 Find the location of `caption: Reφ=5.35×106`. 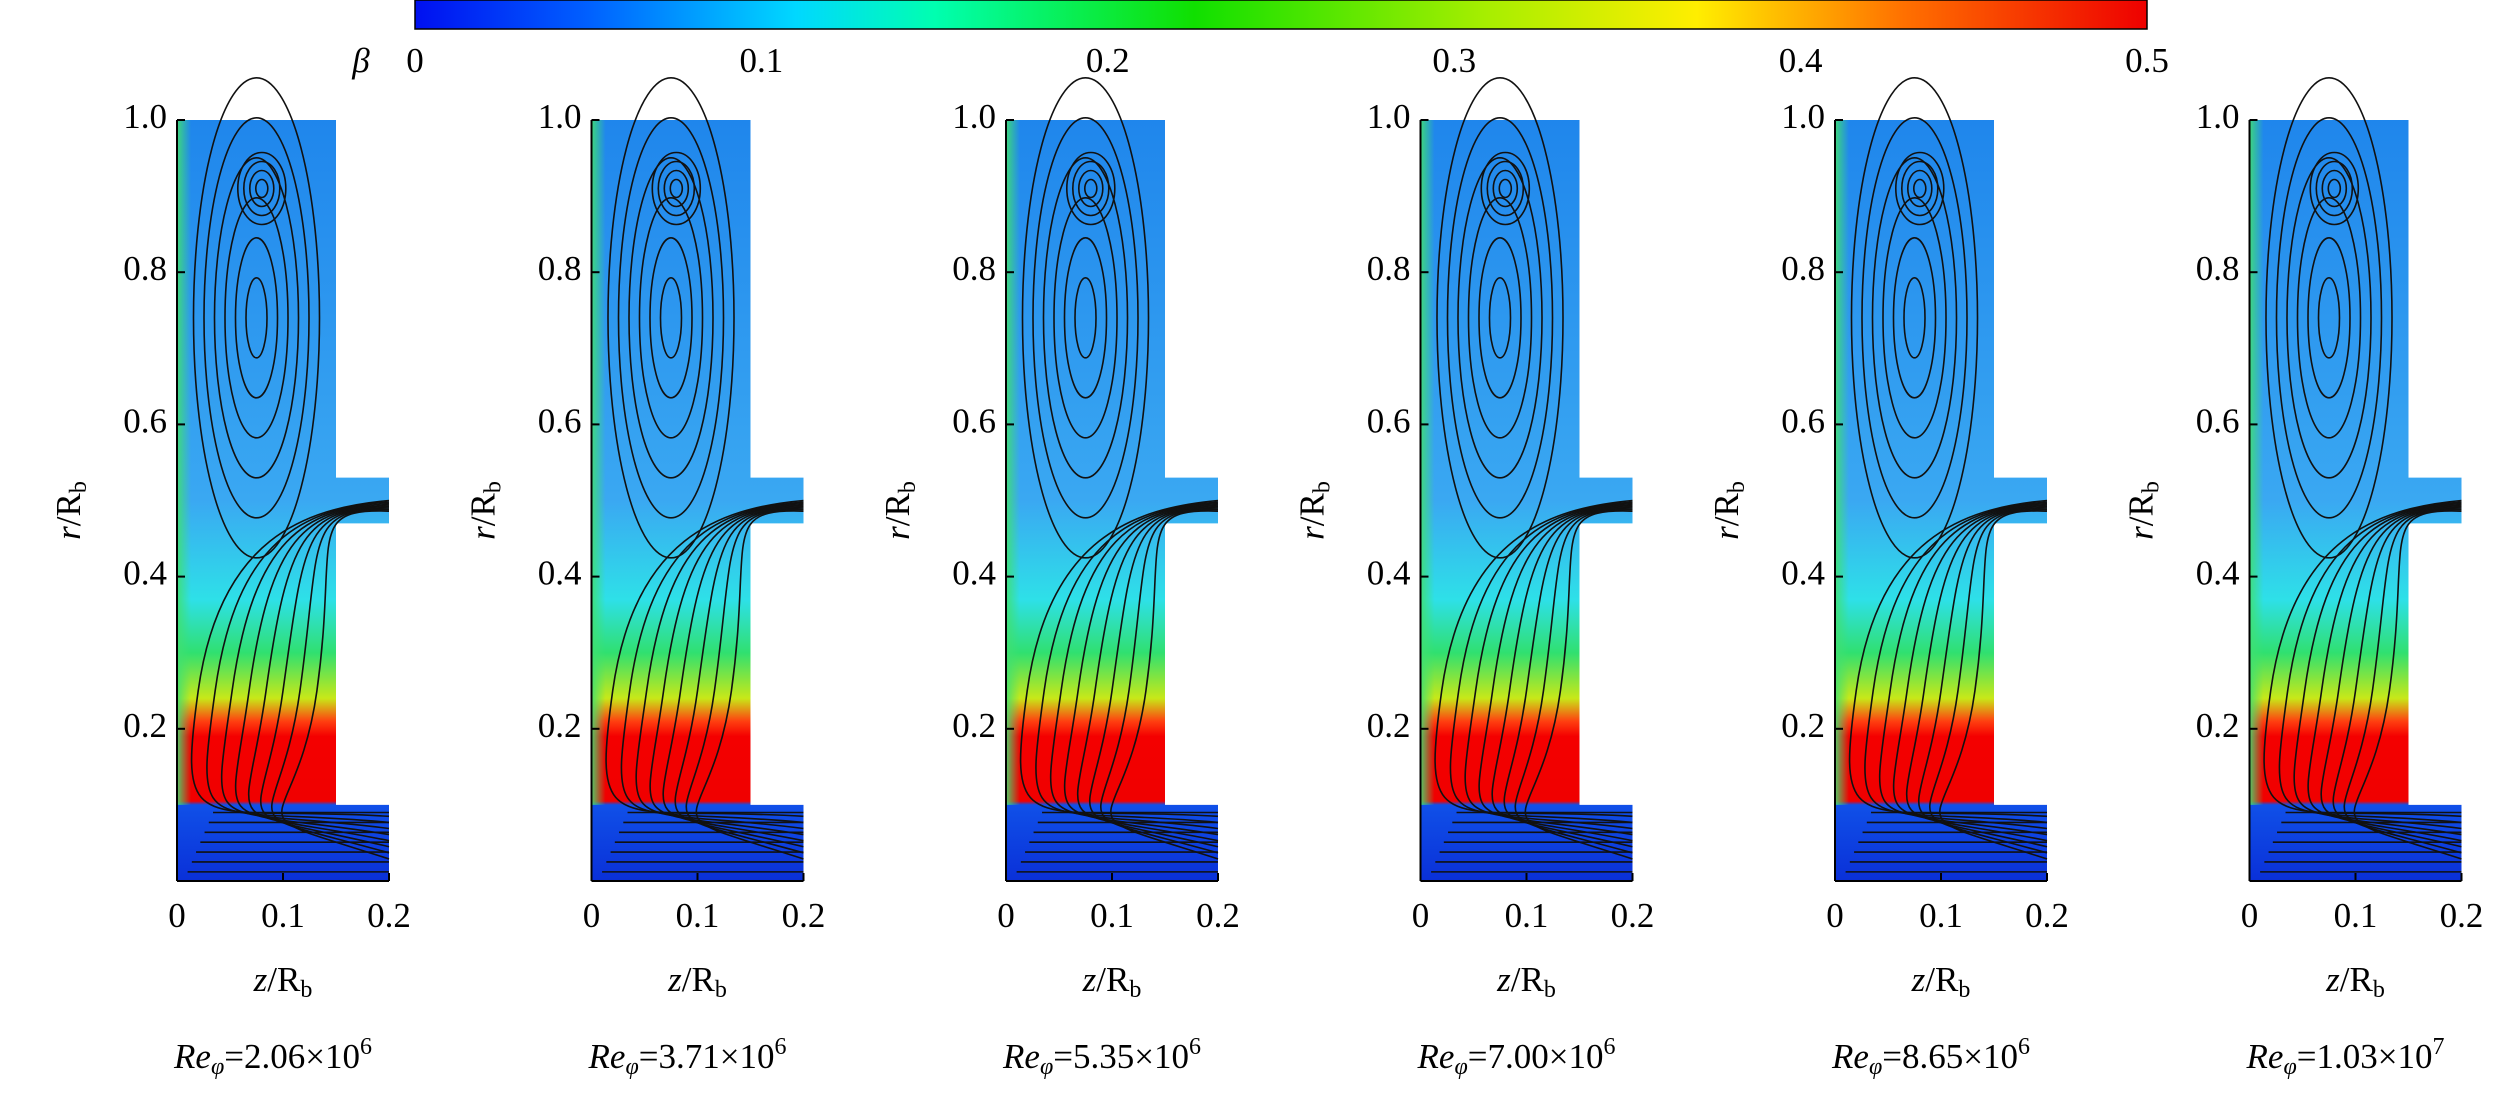

caption: Reφ=5.35×106 is located at coordinates (1101, 1057).